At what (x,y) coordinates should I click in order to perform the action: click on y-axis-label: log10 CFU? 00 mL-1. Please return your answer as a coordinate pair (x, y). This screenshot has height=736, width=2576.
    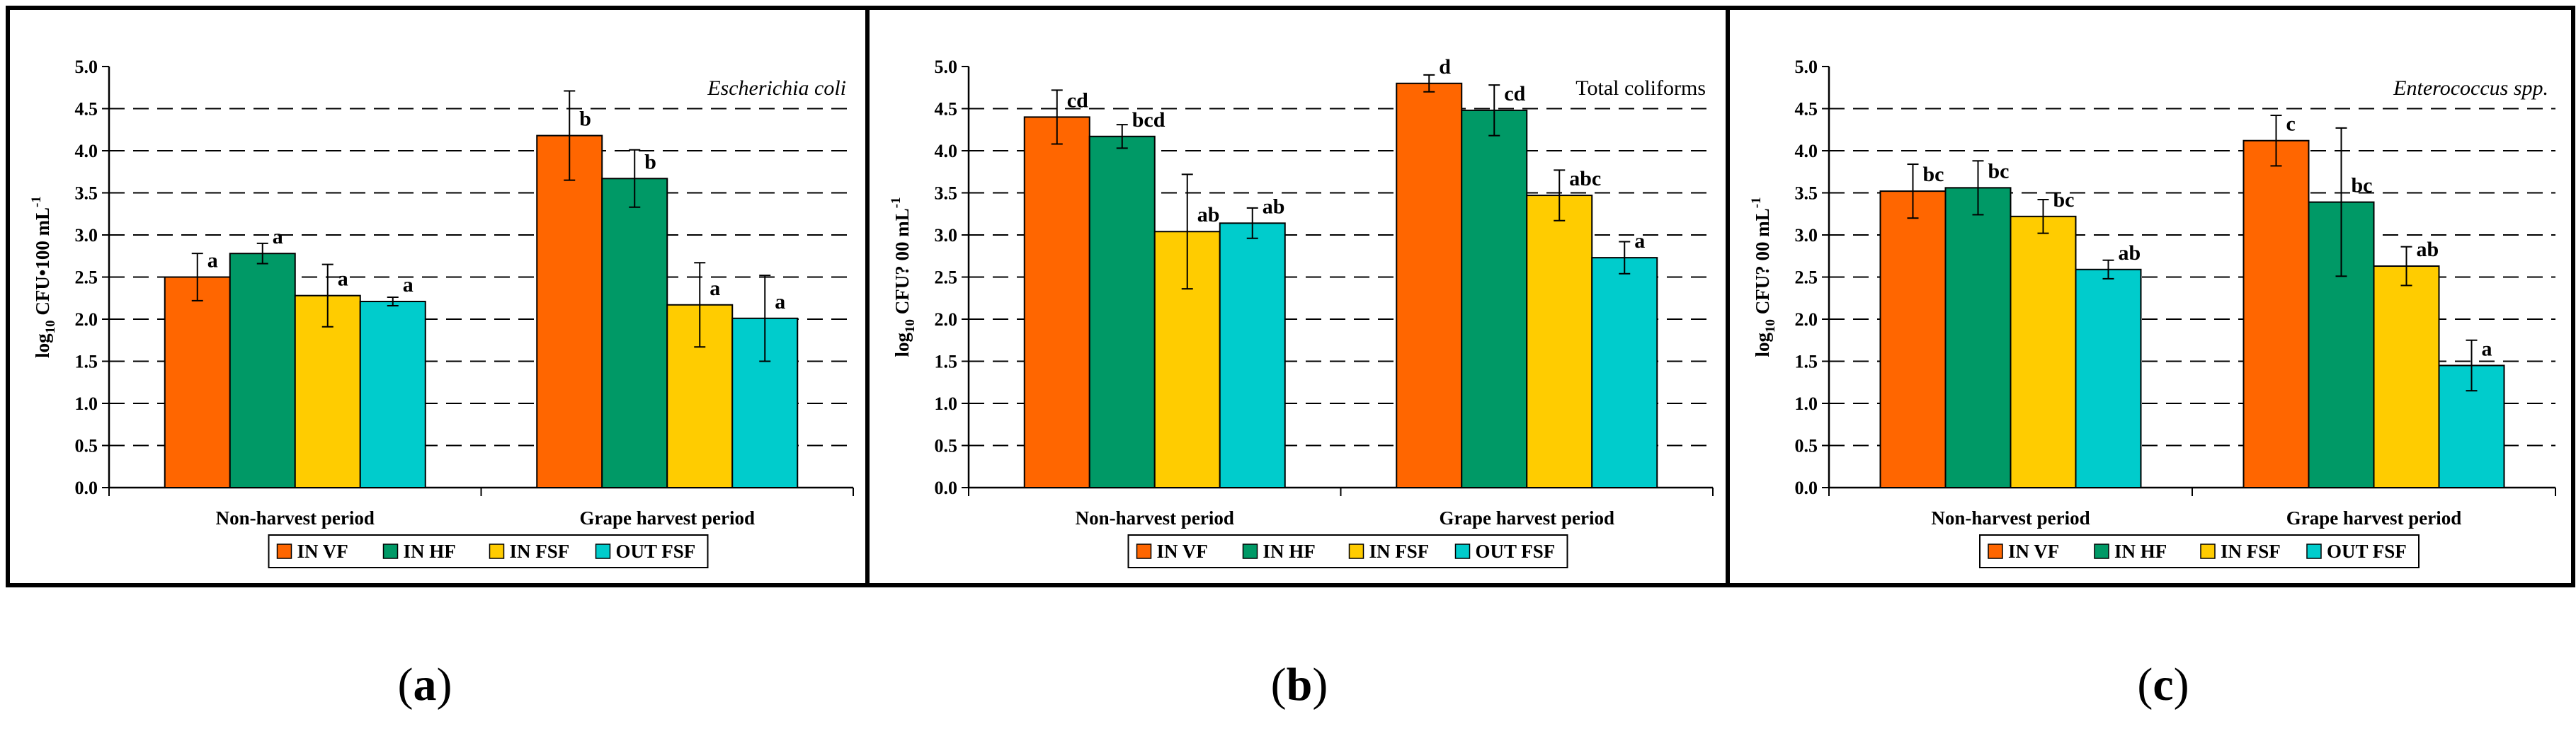
    Looking at the image, I should click on (1764, 277).